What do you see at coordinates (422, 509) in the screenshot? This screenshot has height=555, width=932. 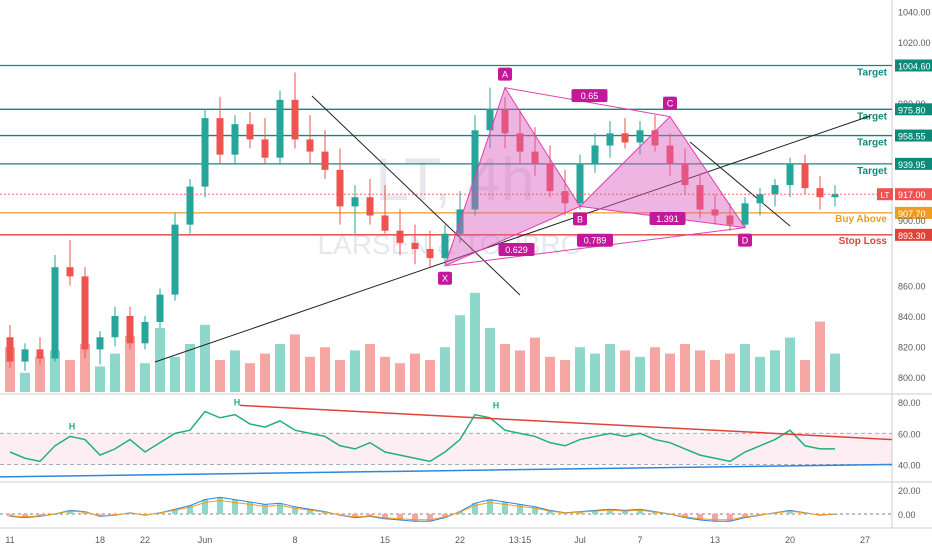 I see `macd-line` at bounding box center [422, 509].